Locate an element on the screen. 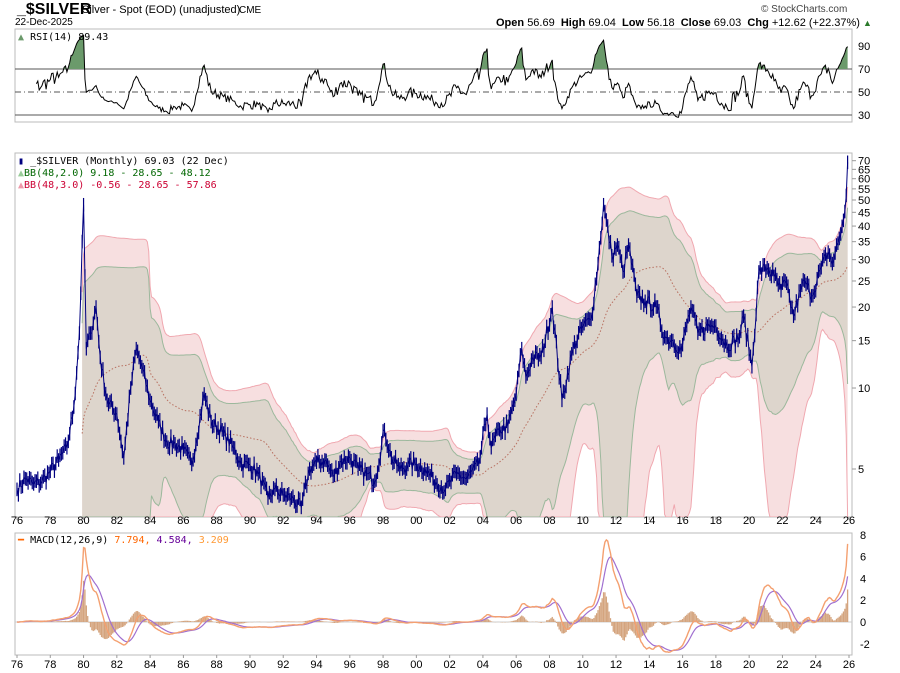 The image size is (900, 673). x-tick-label-mid: 06 is located at coordinates (516, 521).